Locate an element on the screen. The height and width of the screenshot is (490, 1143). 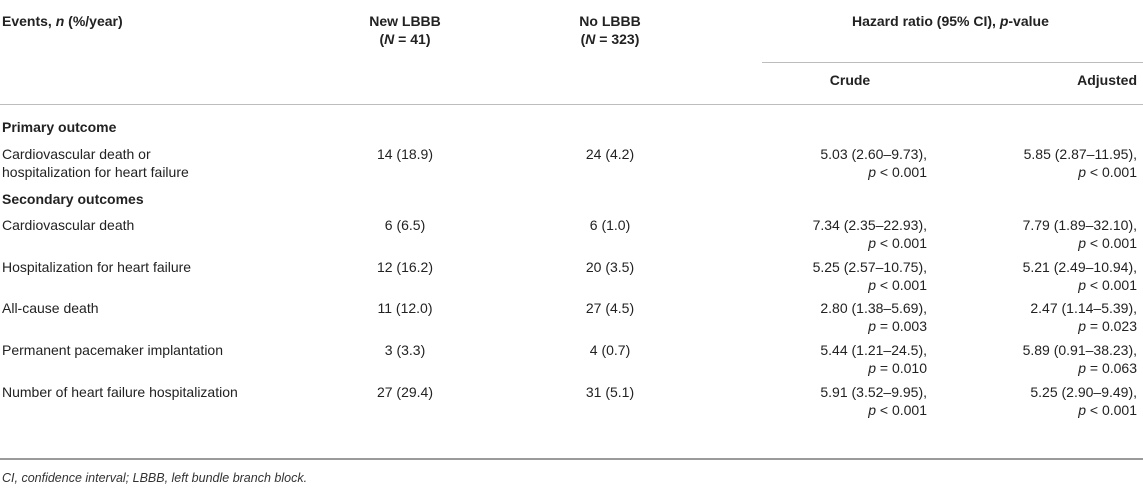
cell-adjusted: 2.47 (1.14–5.39), p = 0.023 is located at coordinates (1083, 317).